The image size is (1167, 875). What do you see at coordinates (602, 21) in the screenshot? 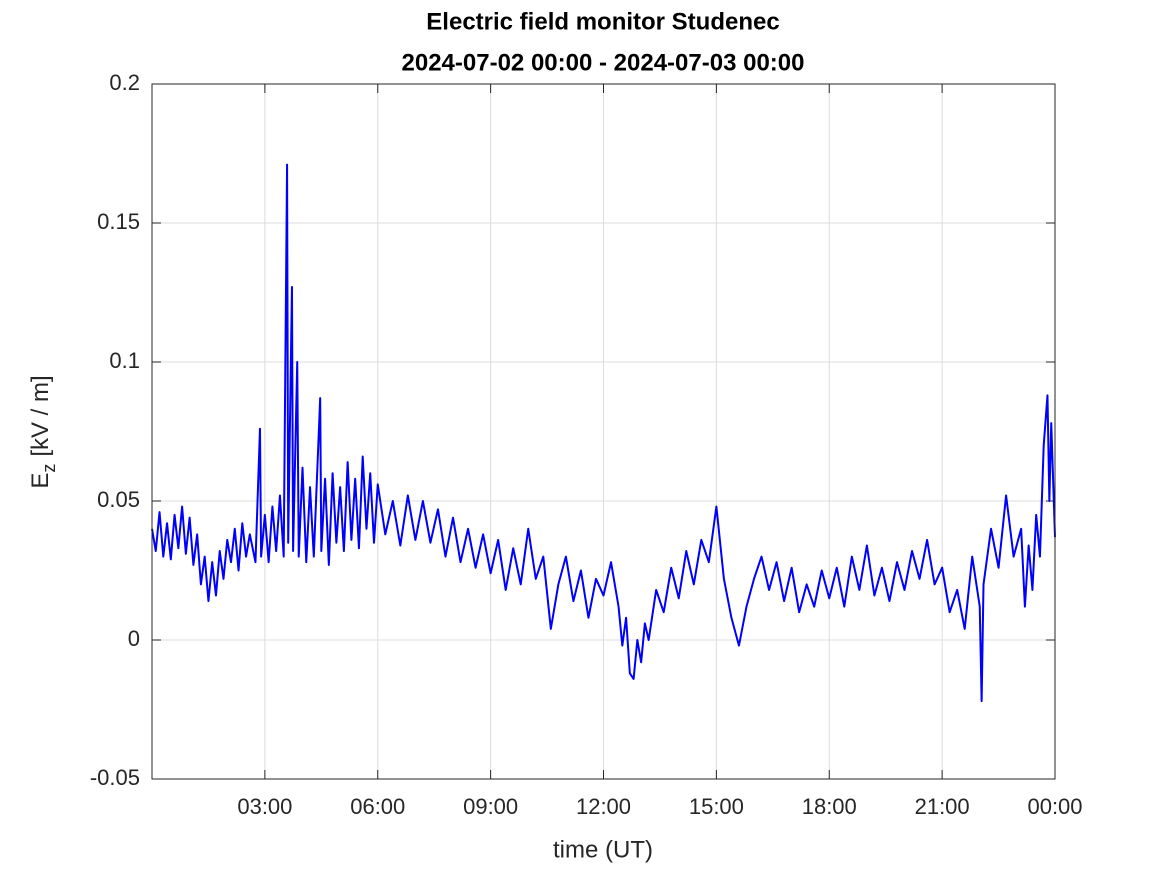
I see `chart-title: Electric field monitor Studenec` at bounding box center [602, 21].